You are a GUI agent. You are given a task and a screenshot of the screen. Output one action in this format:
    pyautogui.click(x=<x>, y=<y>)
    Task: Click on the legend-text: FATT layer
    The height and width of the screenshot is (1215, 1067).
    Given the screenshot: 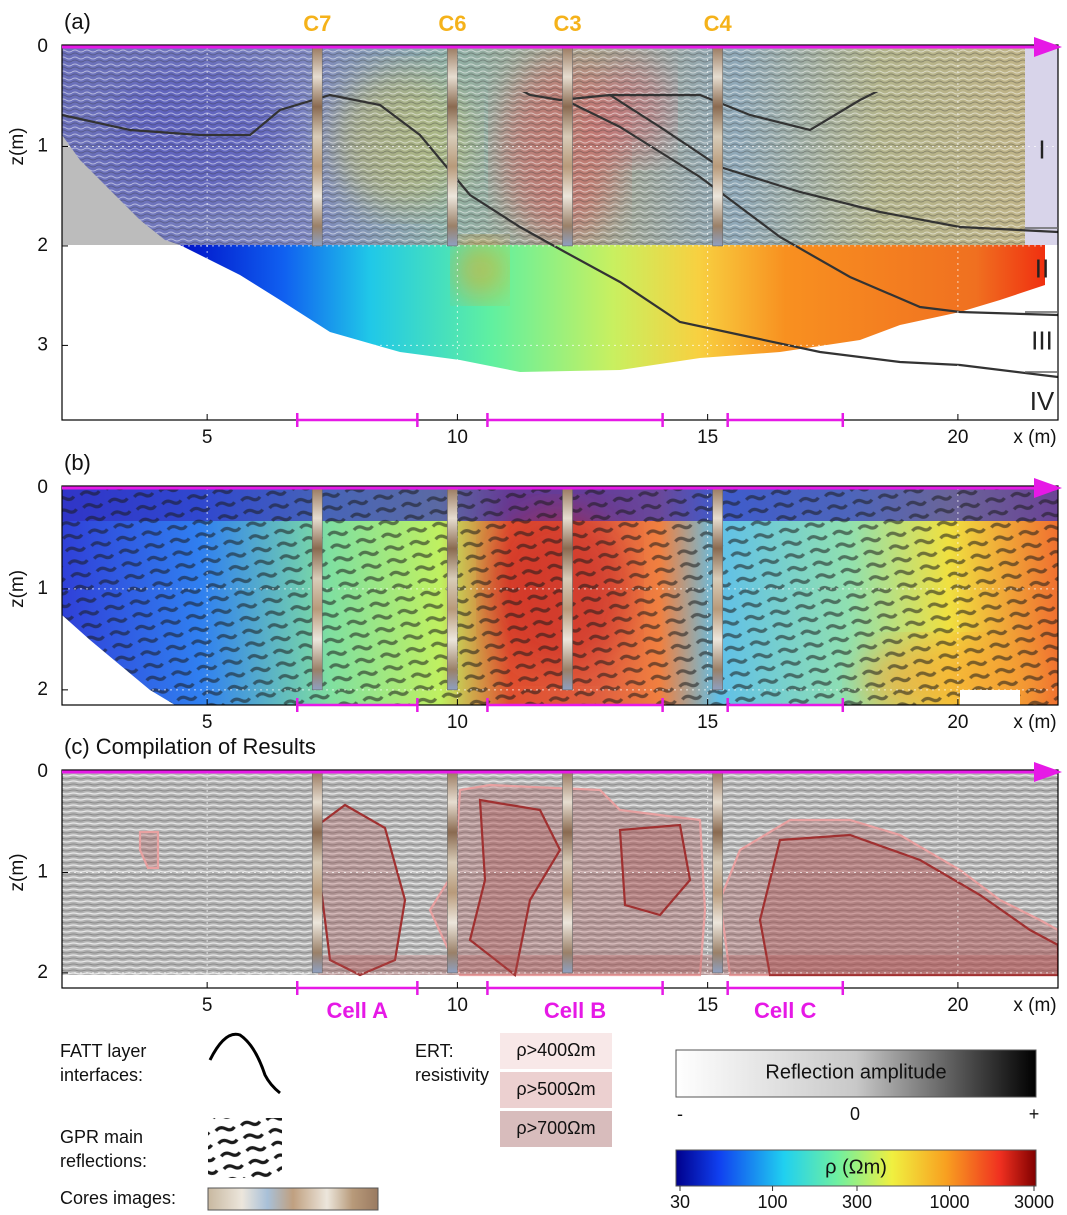 What is the action you would take?
    pyautogui.click(x=103, y=1051)
    